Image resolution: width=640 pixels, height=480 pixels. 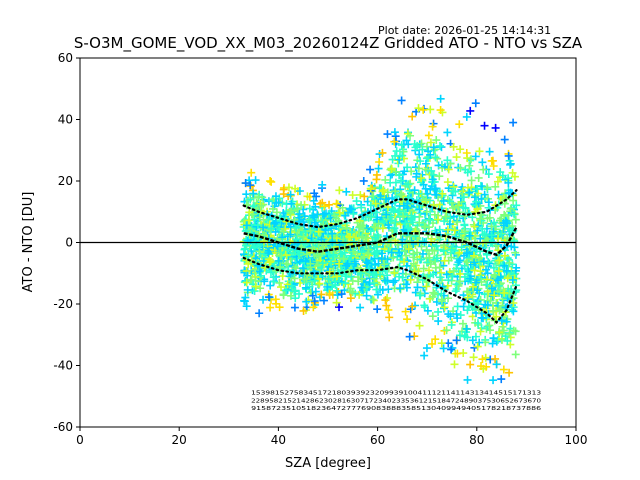 What do you see at coordinates (80, 440) in the screenshot?
I see `x-tick-label: 0` at bounding box center [80, 440].